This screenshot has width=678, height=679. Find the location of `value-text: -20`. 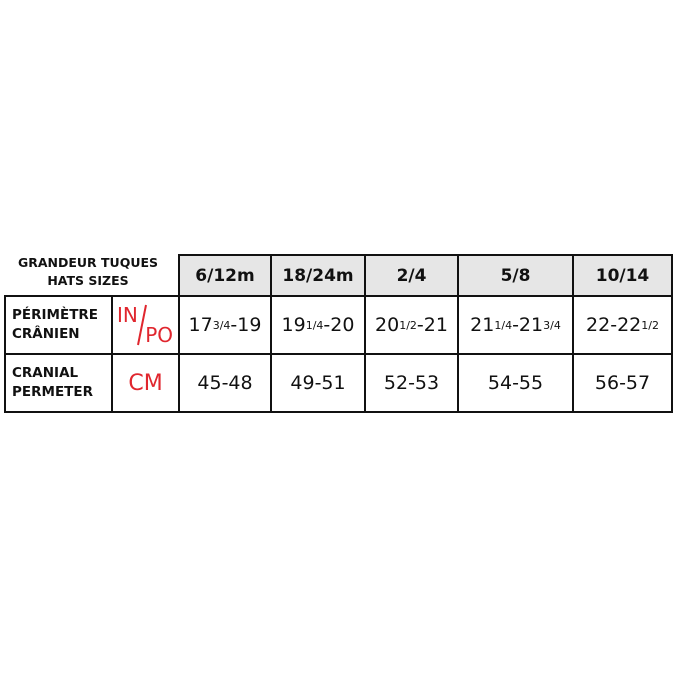

value-text: -20 is located at coordinates (339, 325).